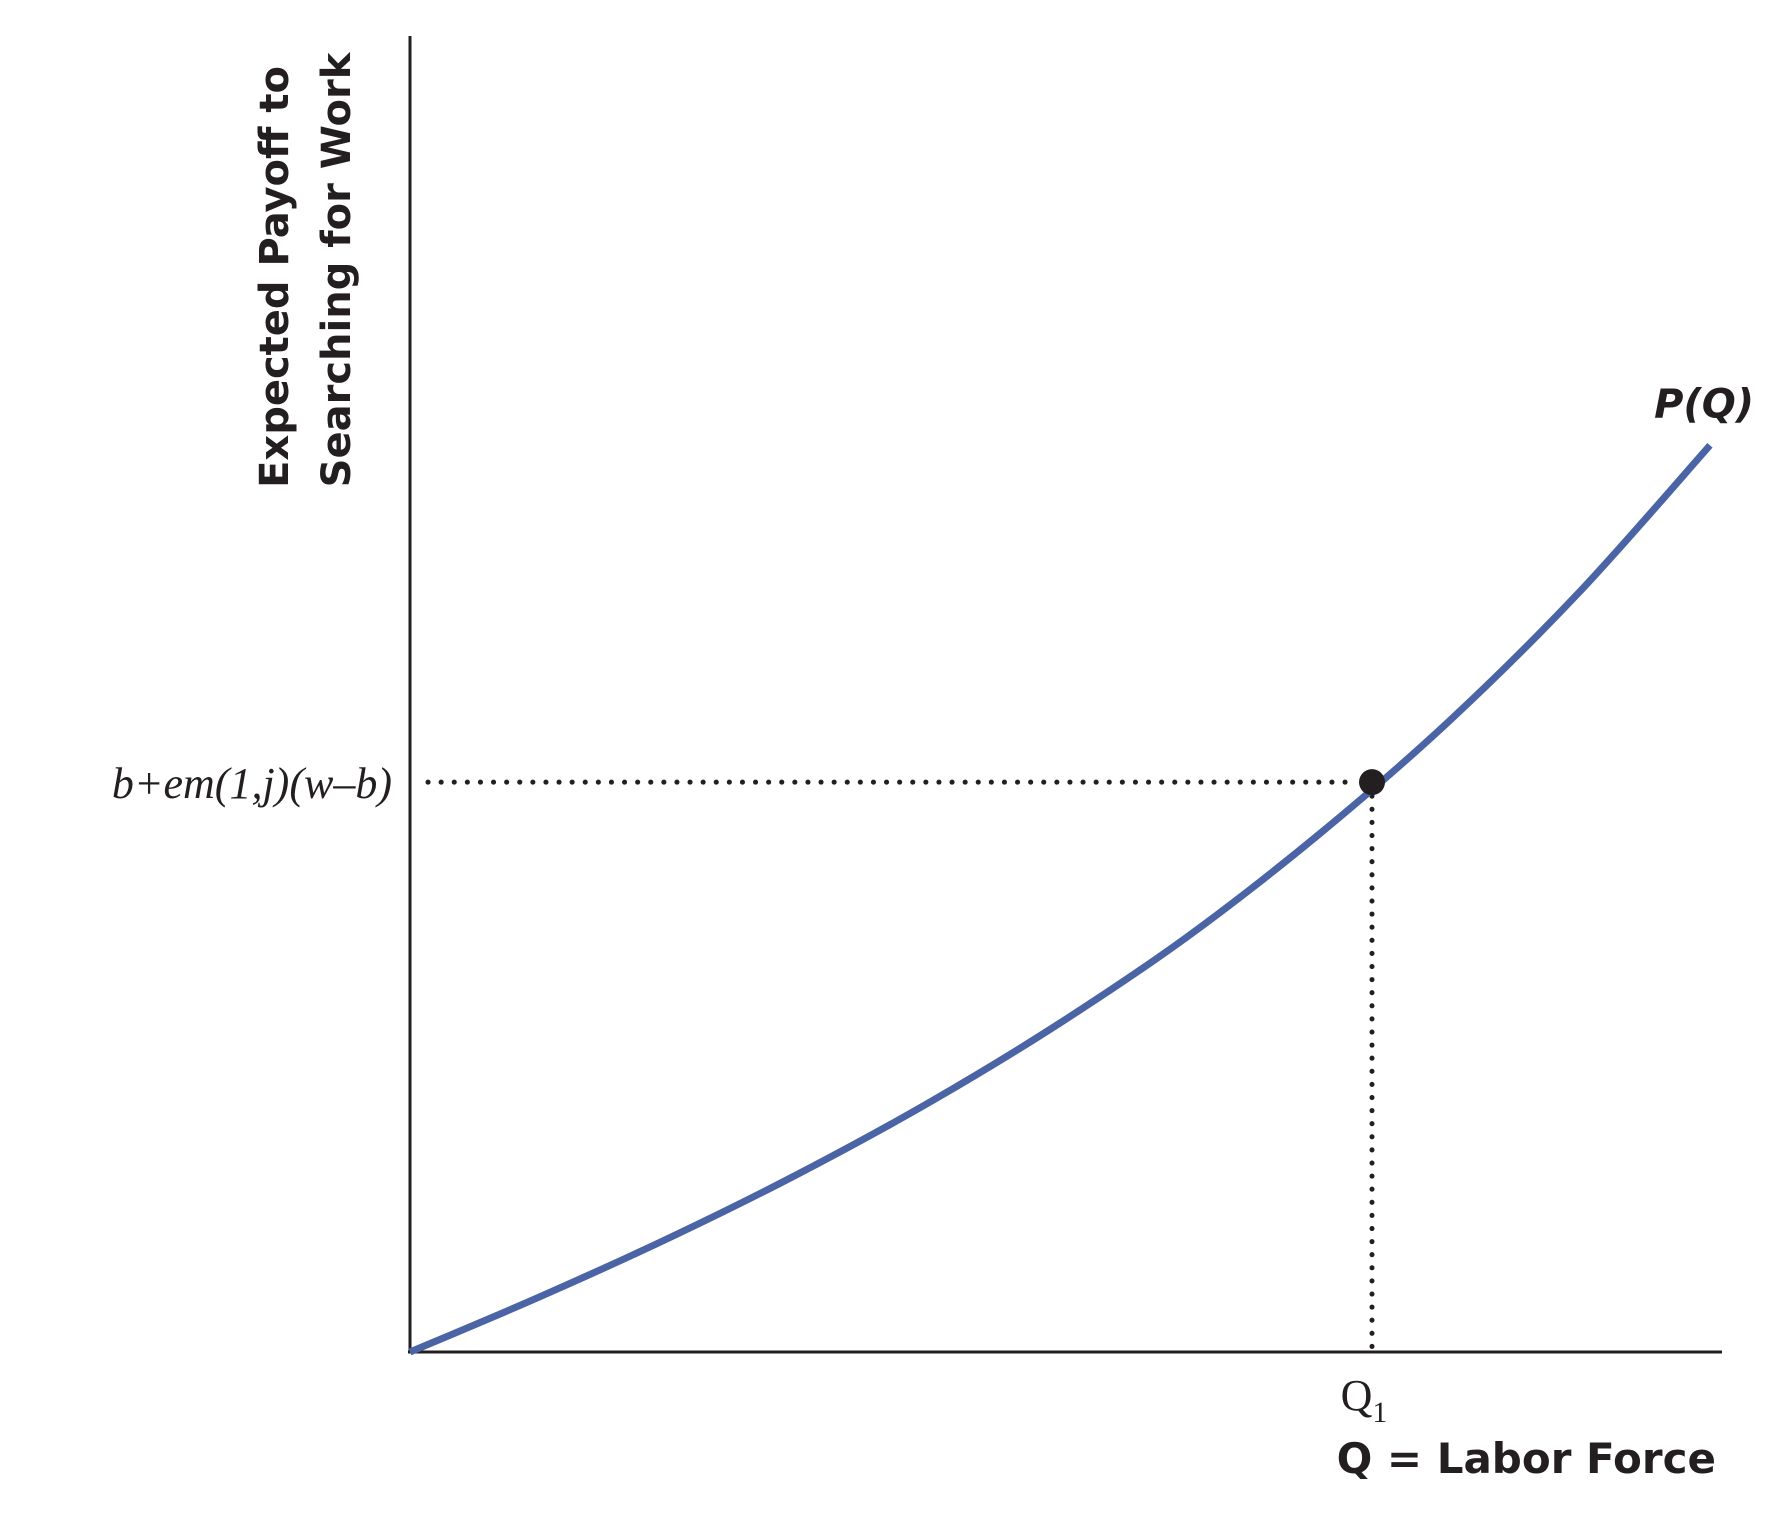 The width and height of the screenshot is (1768, 1516). I want to click on y-axis-label-line-2: Searching for Work, so click(337, 269).